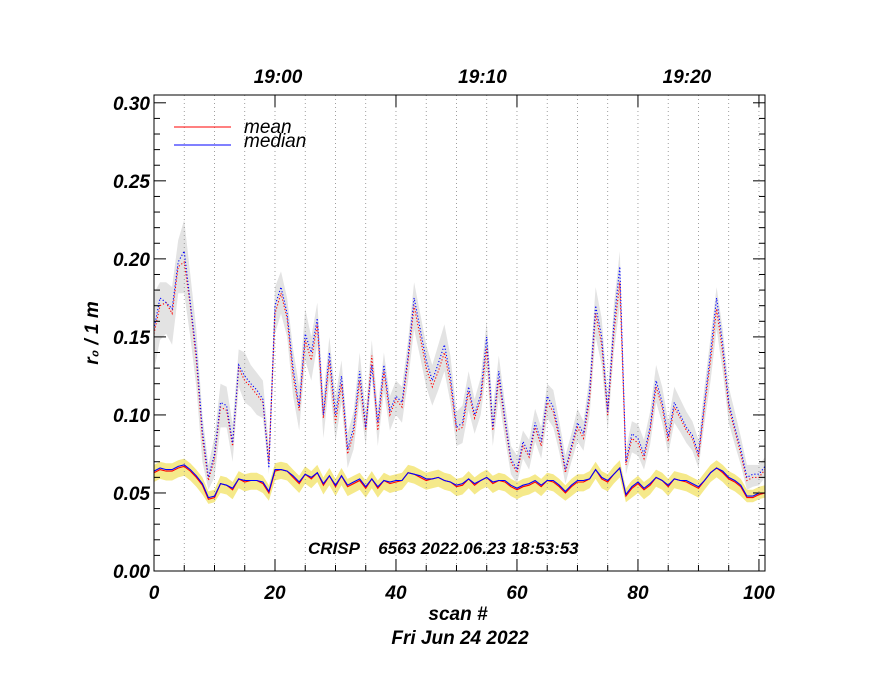 The width and height of the screenshot is (880, 680). Describe the element at coordinates (131, 338) in the screenshot. I see `y-tick-label: 0.15` at that location.